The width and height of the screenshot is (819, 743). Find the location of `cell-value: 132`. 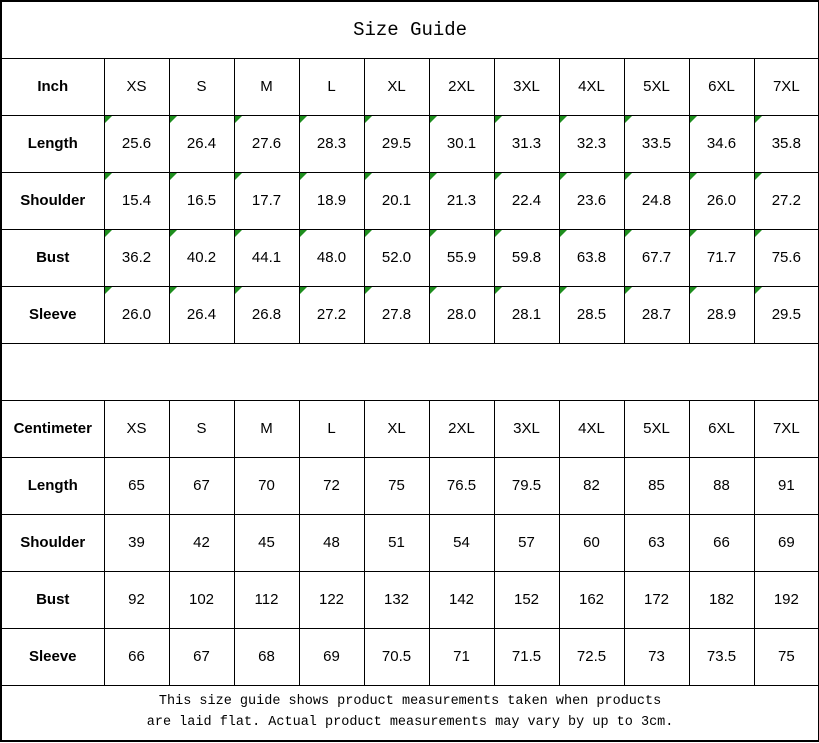

cell-value: 132 is located at coordinates (396, 599).